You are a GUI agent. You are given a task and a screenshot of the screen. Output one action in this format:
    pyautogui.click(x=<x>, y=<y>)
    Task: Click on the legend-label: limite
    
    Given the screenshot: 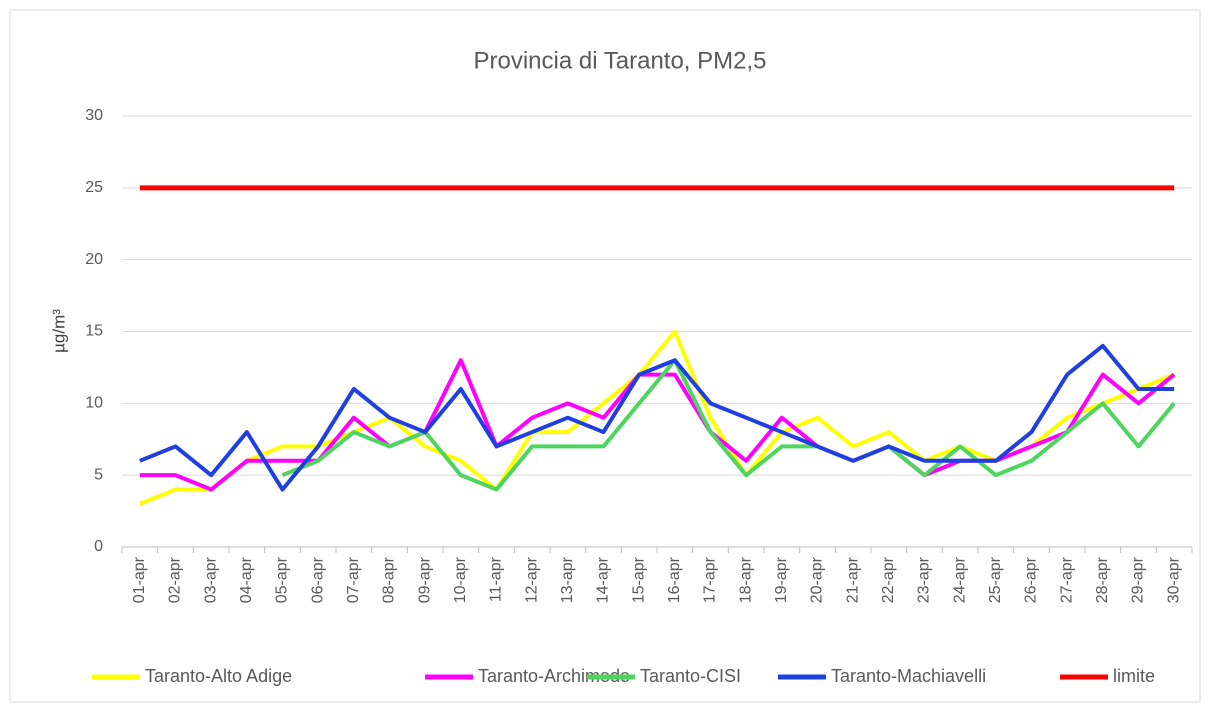 What is the action you would take?
    pyautogui.click(x=1134, y=676)
    